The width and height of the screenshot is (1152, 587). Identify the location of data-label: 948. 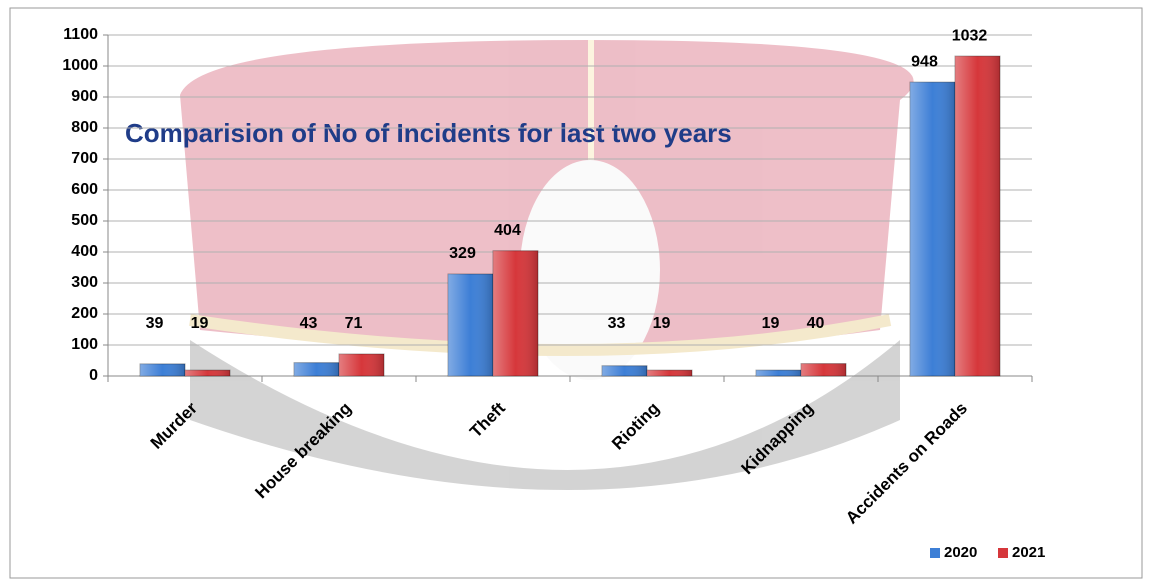
(924, 61).